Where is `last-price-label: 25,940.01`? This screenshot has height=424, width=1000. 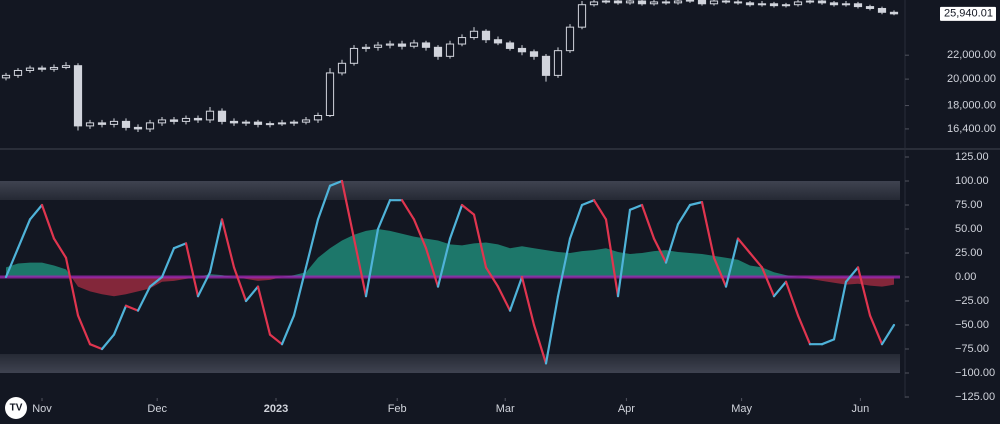 last-price-label: 25,940.01 is located at coordinates (968, 14).